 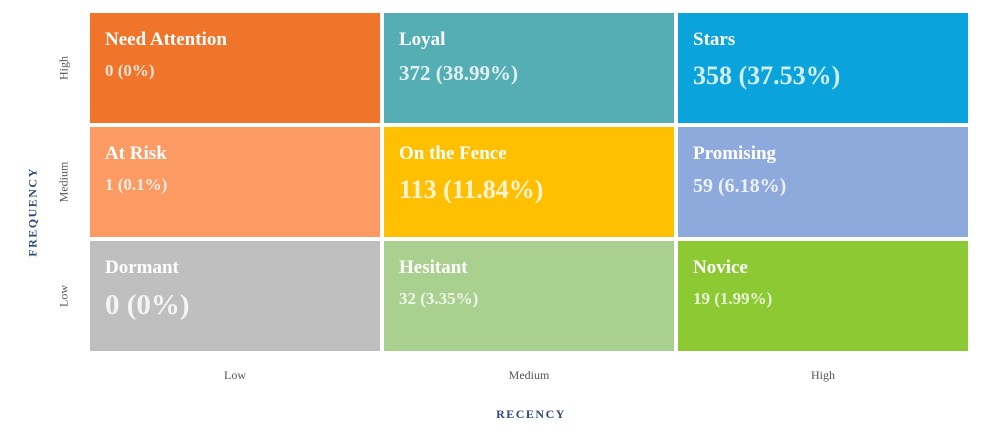 What do you see at coordinates (529, 375) in the screenshot?
I see `x-axis-label: Medium` at bounding box center [529, 375].